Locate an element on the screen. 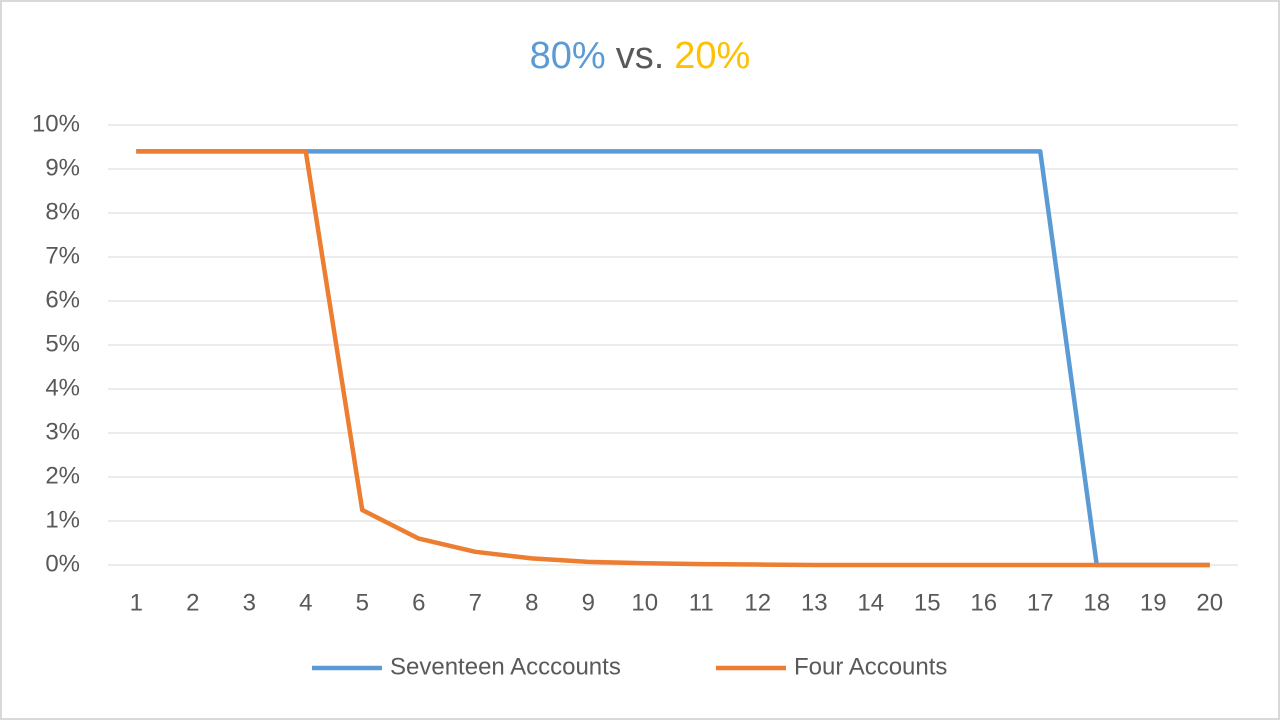  x-tick-label: 20 is located at coordinates (1209, 602).